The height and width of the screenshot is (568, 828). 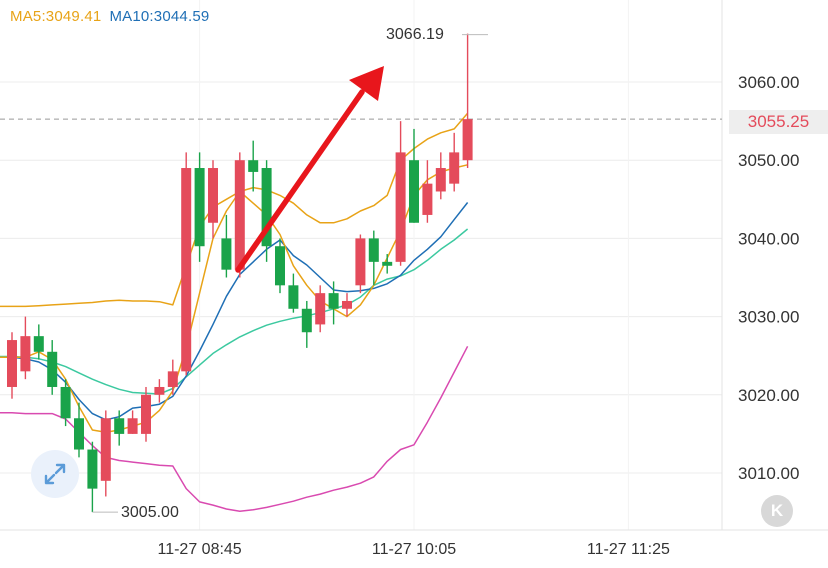 I want to click on trend-arrow-head, so click(x=366, y=83).